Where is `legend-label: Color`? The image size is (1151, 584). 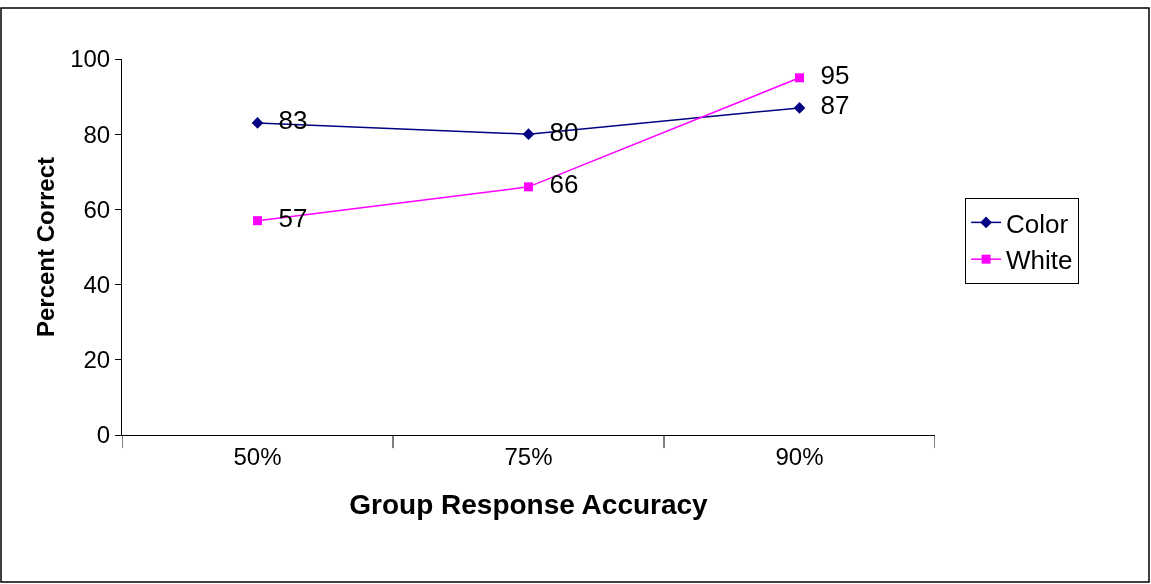
legend-label: Color is located at coordinates (1037, 223).